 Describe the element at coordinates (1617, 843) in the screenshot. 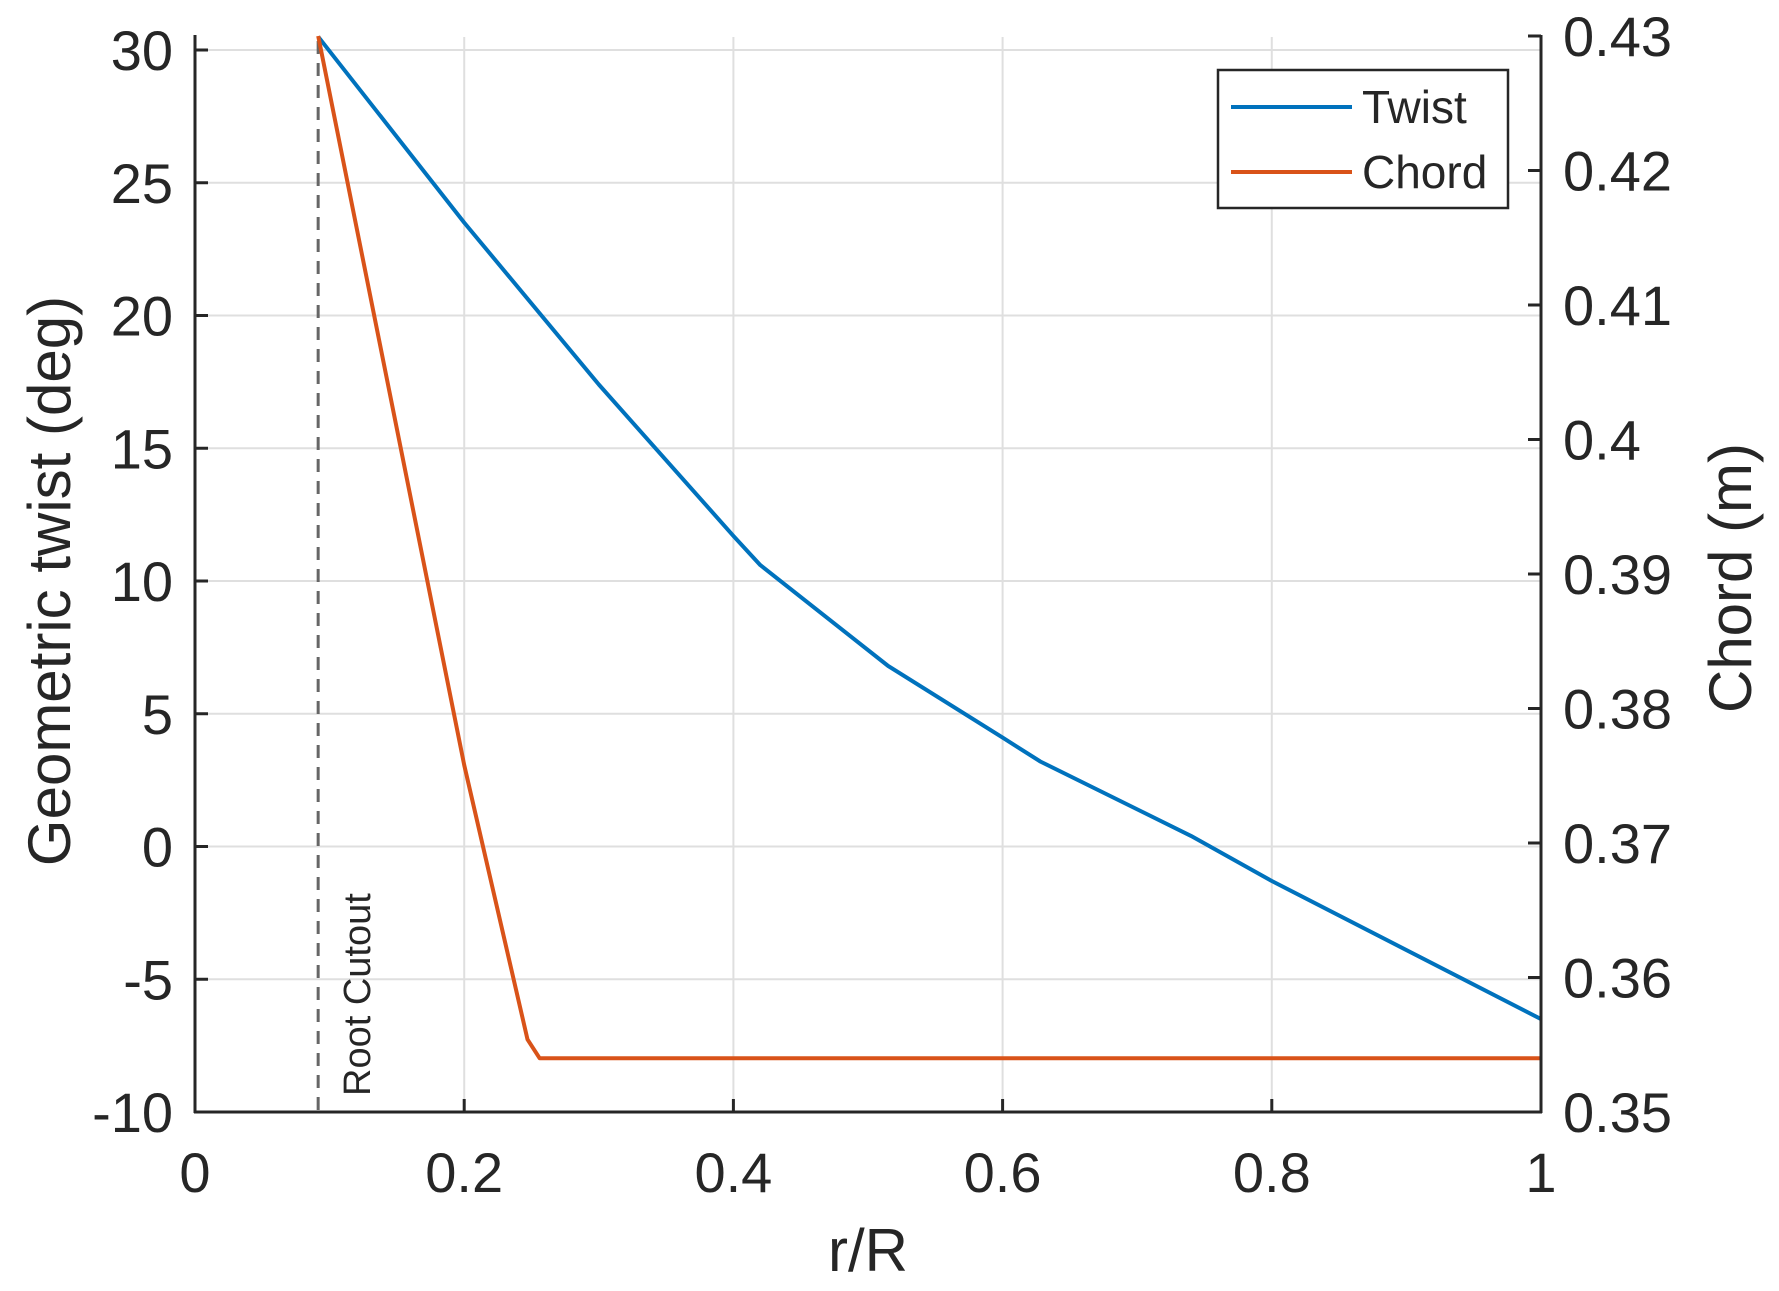

I see `right-y-tick-label: 0.37` at that location.